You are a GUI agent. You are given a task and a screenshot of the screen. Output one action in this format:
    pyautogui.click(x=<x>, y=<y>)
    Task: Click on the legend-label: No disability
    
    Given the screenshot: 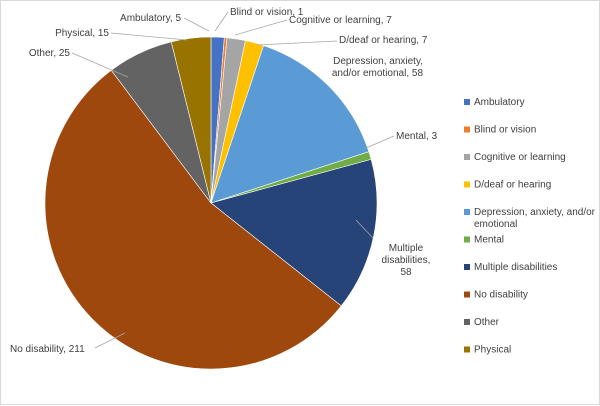 What is the action you would take?
    pyautogui.click(x=501, y=295)
    